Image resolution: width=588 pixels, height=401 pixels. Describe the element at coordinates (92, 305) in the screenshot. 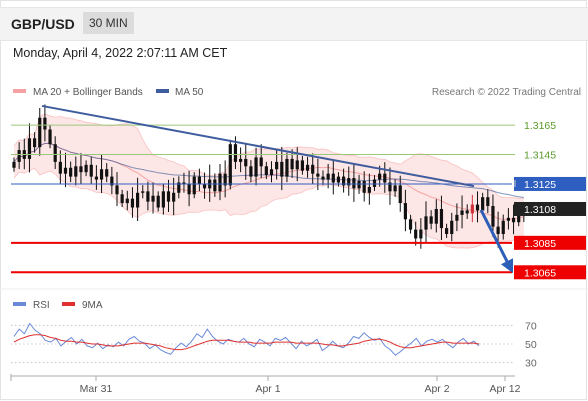

I see `ma9-legend-label: 9MA` at that location.